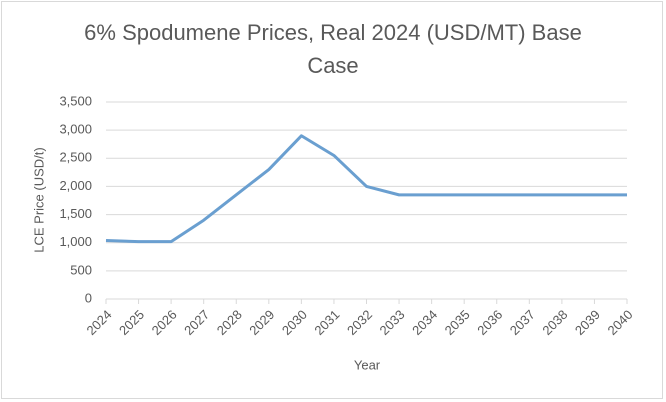 The width and height of the screenshot is (666, 402). What do you see at coordinates (75, 100) in the screenshot?
I see `y-tick-label: 3,500` at bounding box center [75, 100].